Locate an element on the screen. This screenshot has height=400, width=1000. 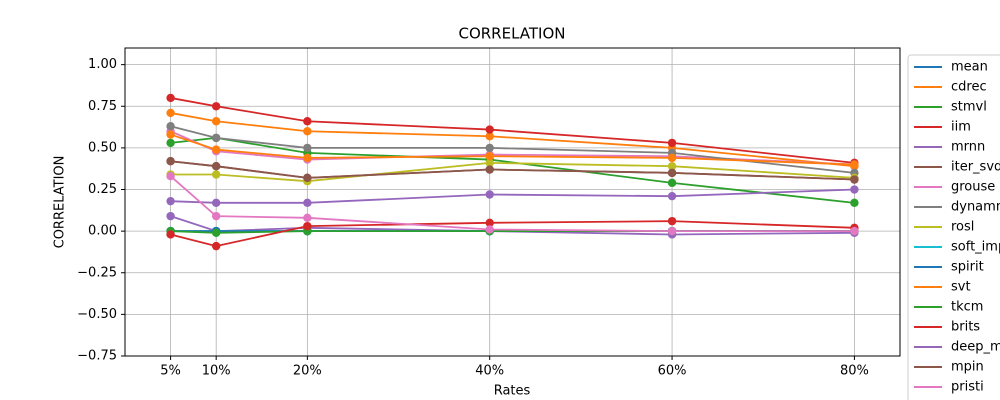
y-tick-label: 0.50 is located at coordinates (102, 147).